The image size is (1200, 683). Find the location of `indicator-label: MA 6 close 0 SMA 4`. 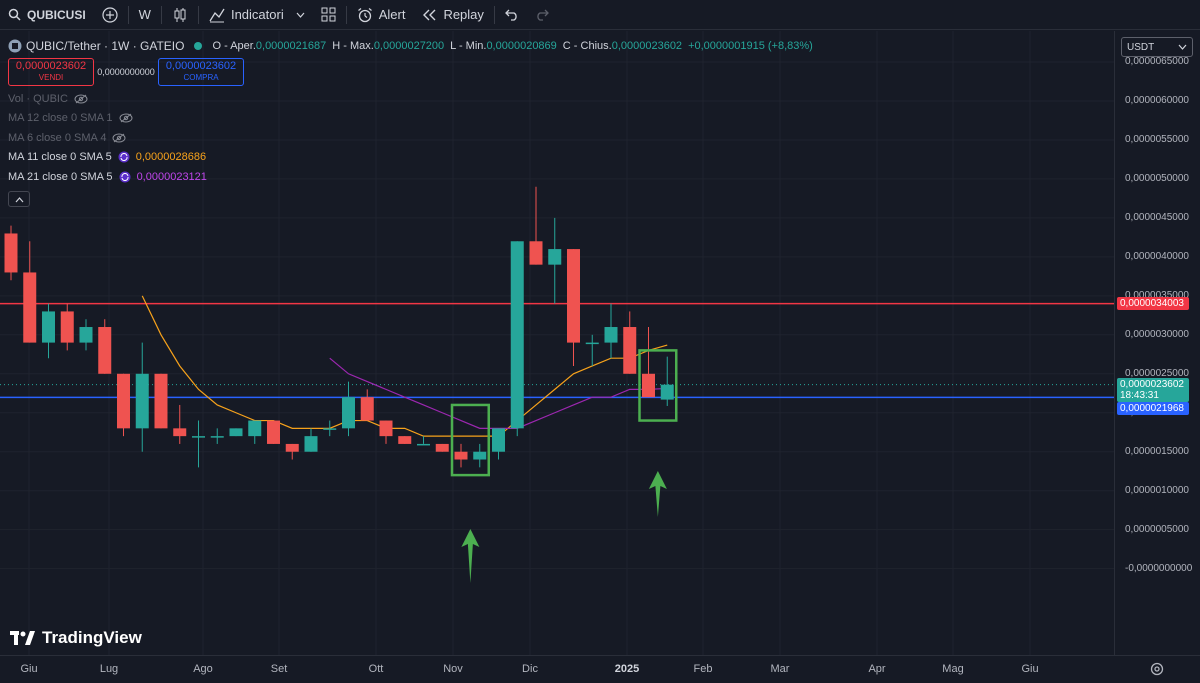

indicator-label: MA 6 close 0 SMA 4 is located at coordinates (57, 137).